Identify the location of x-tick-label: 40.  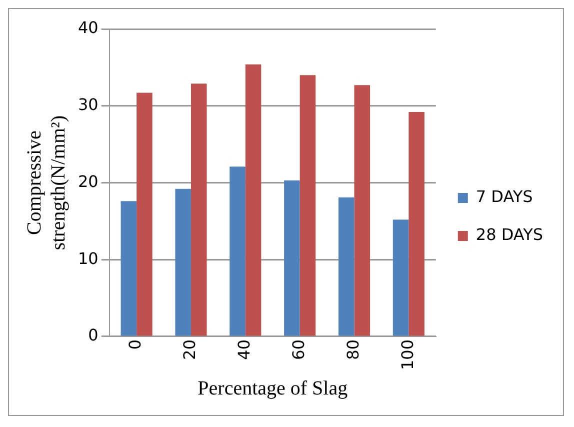
(244, 349).